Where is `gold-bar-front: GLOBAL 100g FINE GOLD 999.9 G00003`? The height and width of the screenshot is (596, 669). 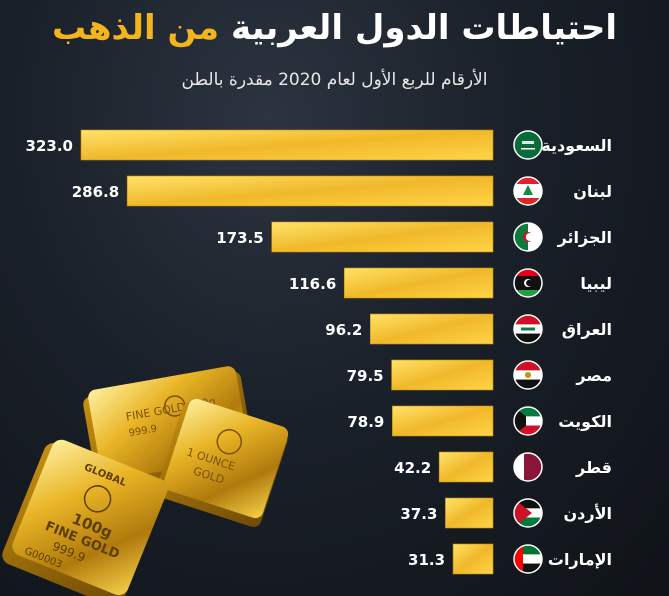
gold-bar-front: GLOBAL 100g FINE GOLD 999.9 G00003 is located at coordinates (85, 517).